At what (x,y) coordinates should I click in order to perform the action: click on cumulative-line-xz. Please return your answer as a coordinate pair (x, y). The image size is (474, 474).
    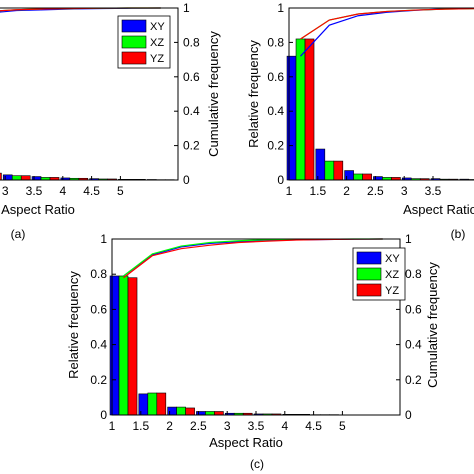
    Looking at the image, I should click on (253, 257).